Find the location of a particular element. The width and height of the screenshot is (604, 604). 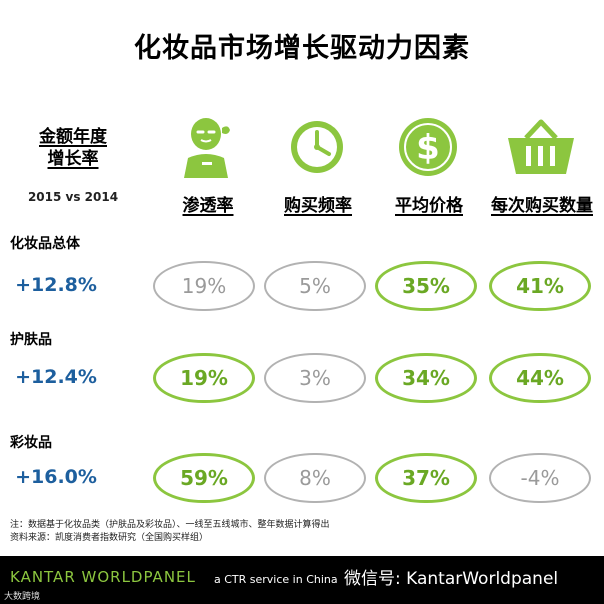

value-bubble: 5% is located at coordinates (315, 286).